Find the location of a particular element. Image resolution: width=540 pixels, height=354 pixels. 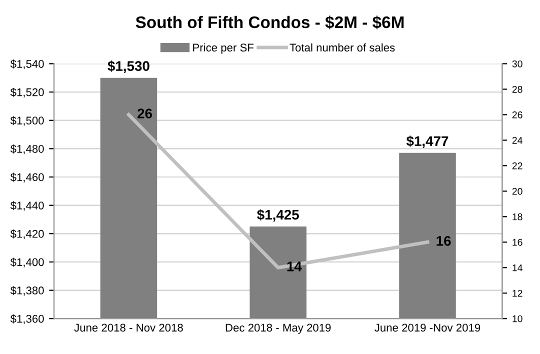

data-label: 16 is located at coordinates (443, 241).